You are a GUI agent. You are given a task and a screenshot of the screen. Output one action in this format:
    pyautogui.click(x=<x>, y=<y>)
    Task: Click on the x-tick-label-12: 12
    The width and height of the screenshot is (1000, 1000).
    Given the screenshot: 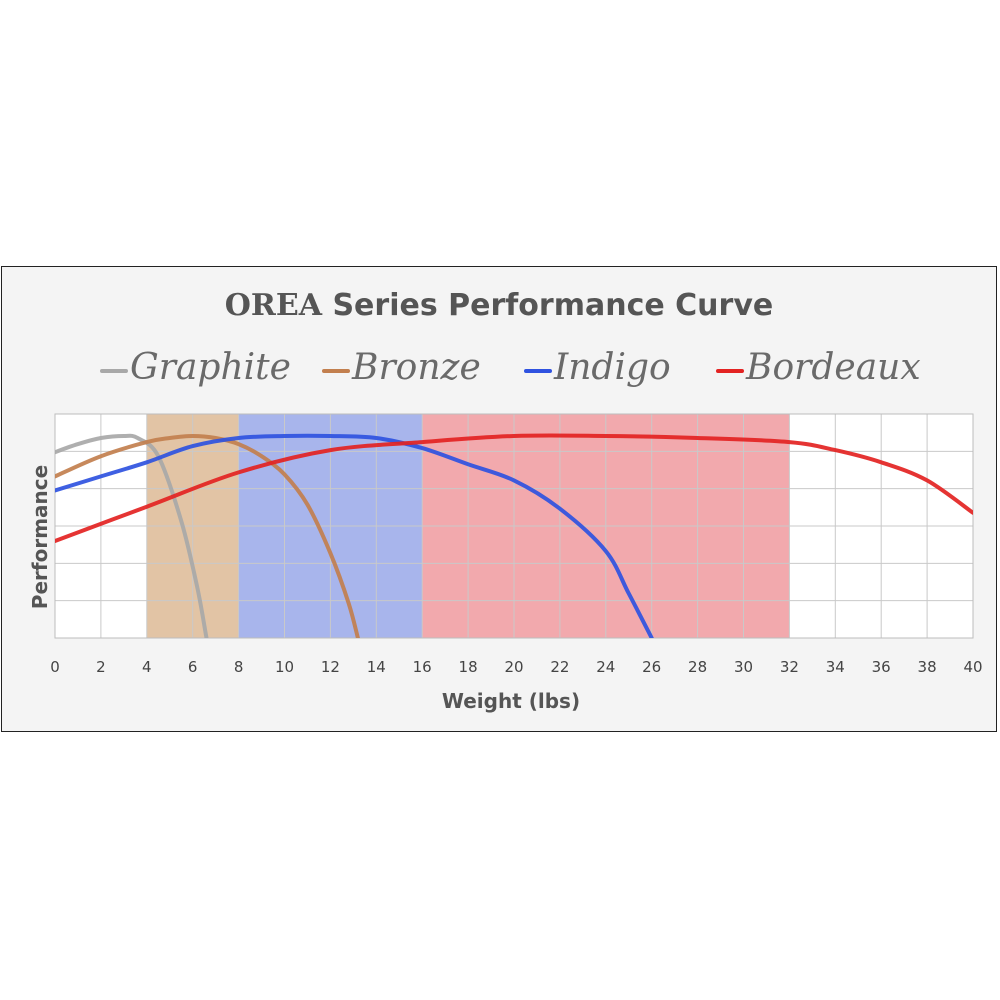 What is the action you would take?
    pyautogui.click(x=330, y=667)
    